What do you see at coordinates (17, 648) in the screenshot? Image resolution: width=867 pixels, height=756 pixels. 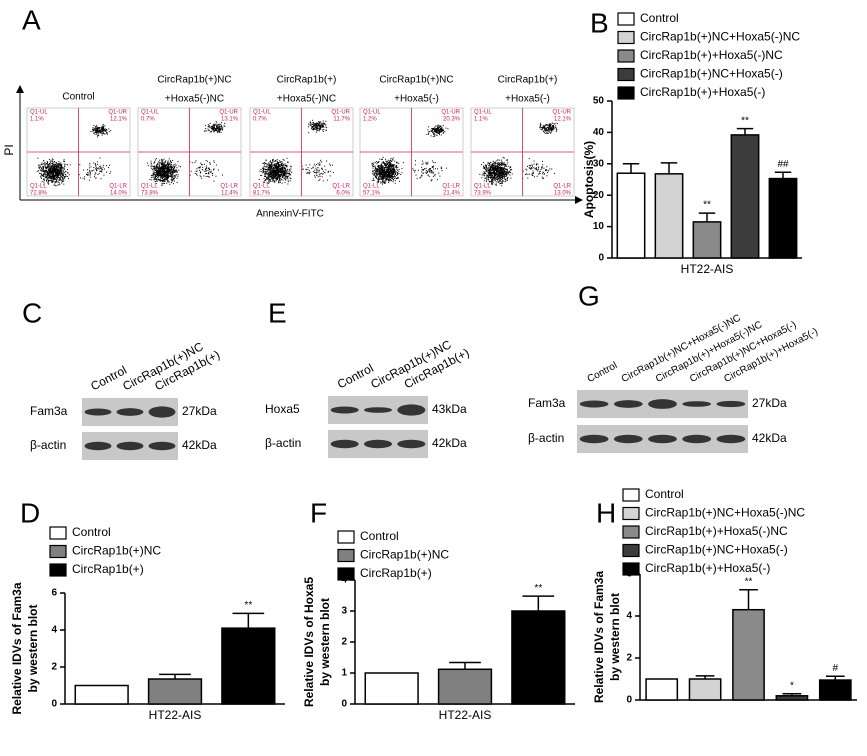 I see `y-axis-label: Relative IDVs of Fam3a` at bounding box center [17, 648].